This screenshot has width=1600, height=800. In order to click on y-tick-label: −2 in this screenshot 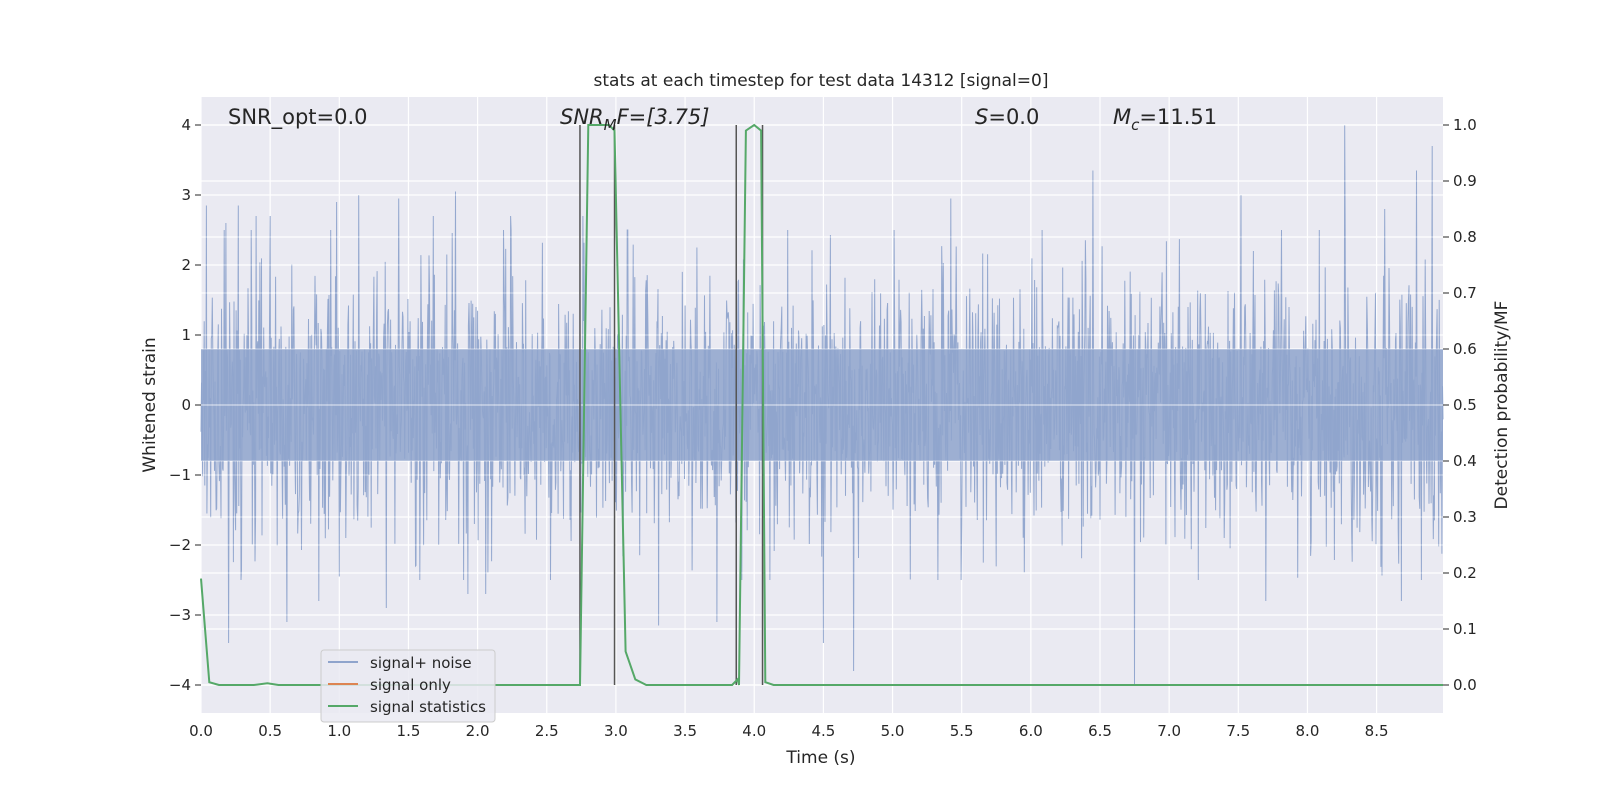, I will do `click(180, 545)`.